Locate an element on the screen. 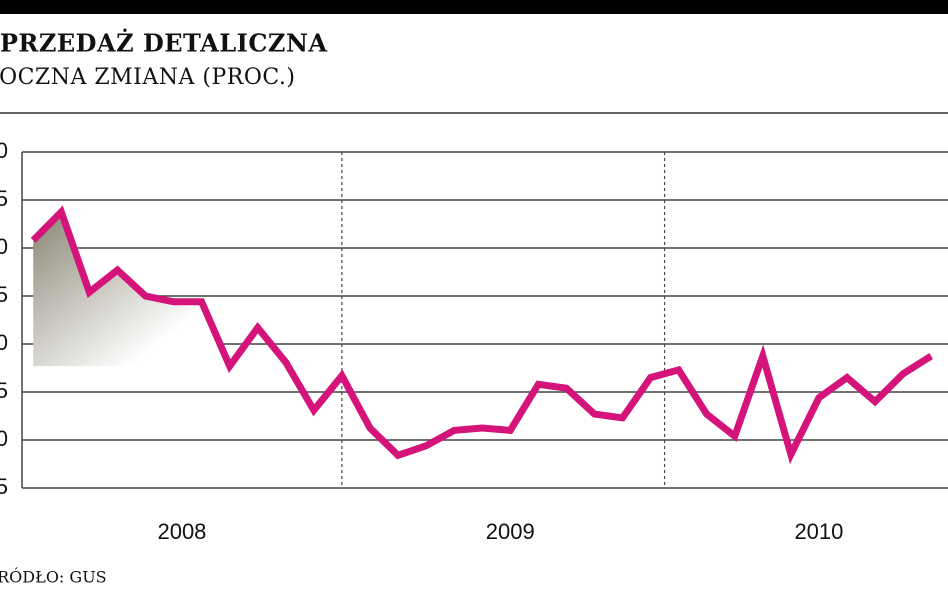 The image size is (948, 593). chart-subtitle: ROCZNA ZMIANA (PROC.) is located at coordinates (147, 77).